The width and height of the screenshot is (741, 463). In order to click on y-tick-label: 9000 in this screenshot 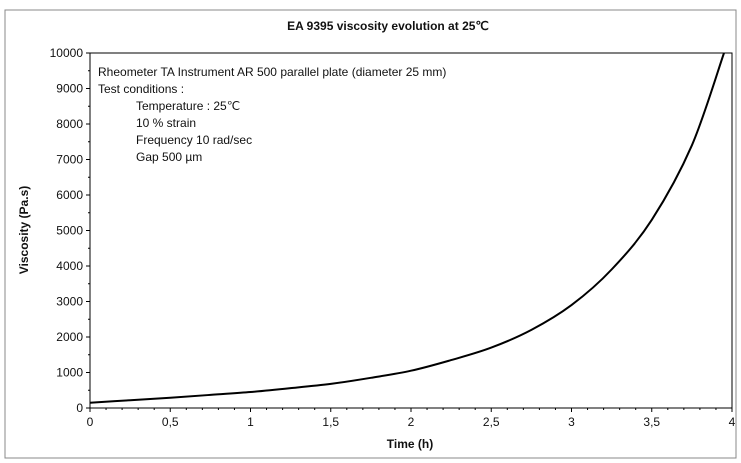, I will do `click(69, 89)`.